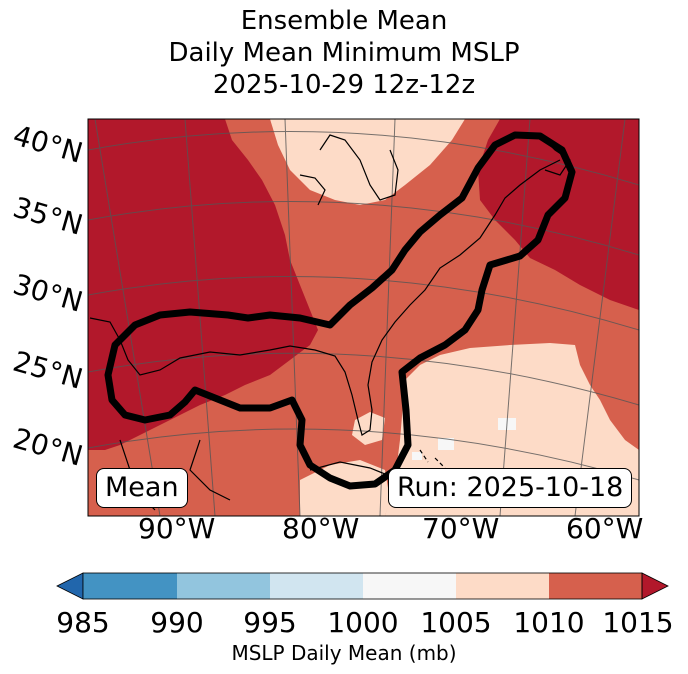 The width and height of the screenshot is (688, 674). What do you see at coordinates (638, 622) in the screenshot?
I see `colorbar-tick-1015: 1015` at bounding box center [638, 622].